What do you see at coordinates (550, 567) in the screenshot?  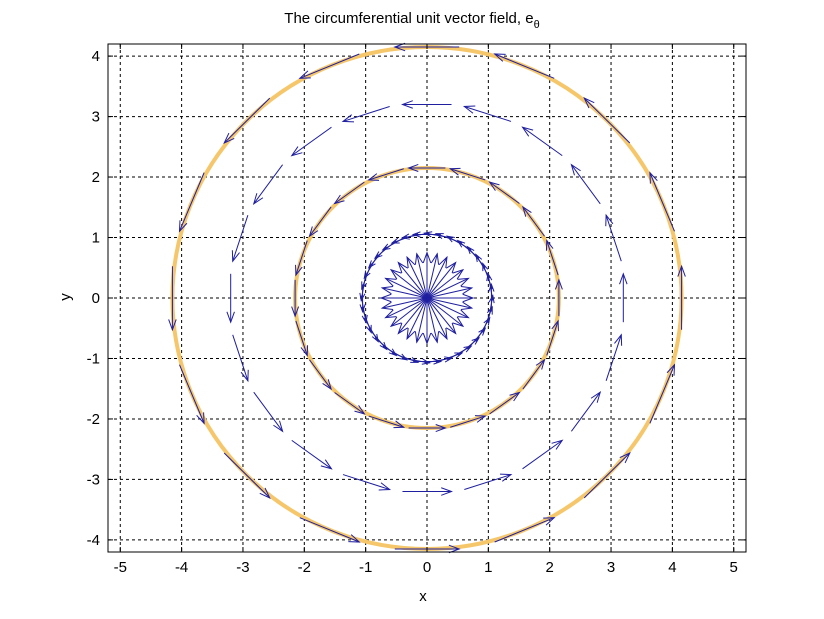 I see `x-tick-label: 2` at bounding box center [550, 567].